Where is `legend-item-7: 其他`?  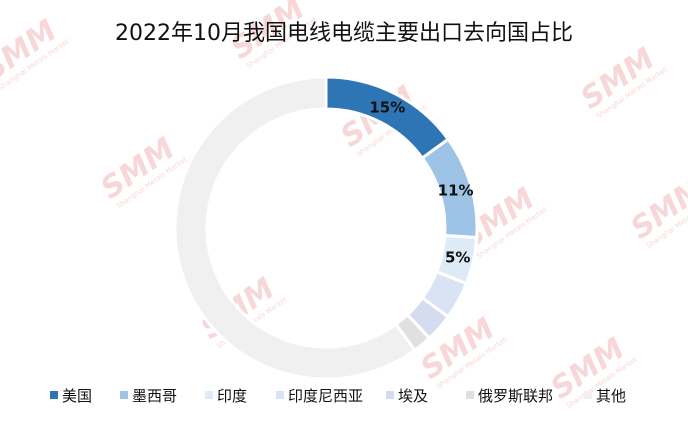
legend-item-7: 其他 is located at coordinates (605, 396).